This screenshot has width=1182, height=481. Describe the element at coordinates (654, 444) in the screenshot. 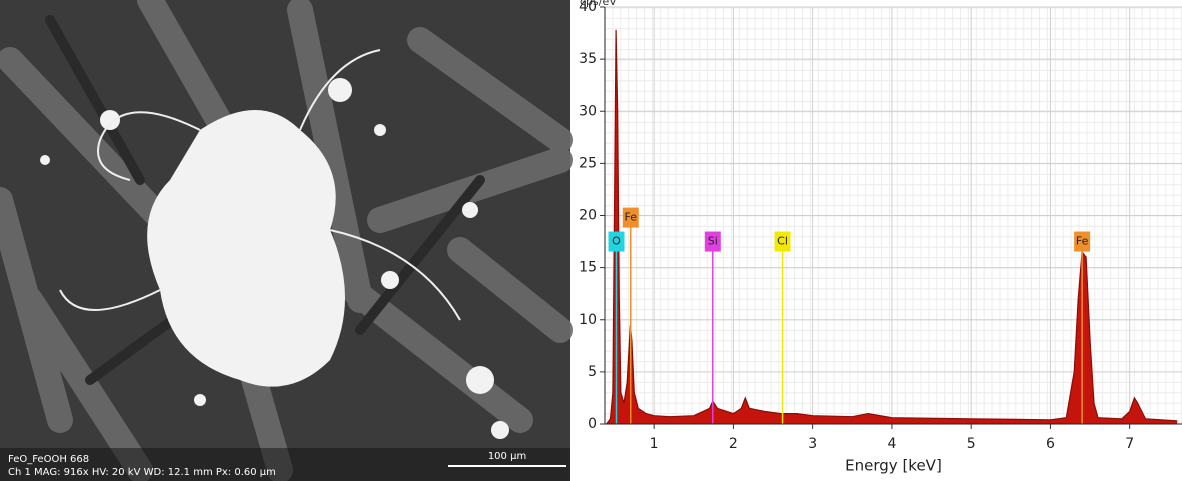

I see `x-tick-label: 1` at that location.